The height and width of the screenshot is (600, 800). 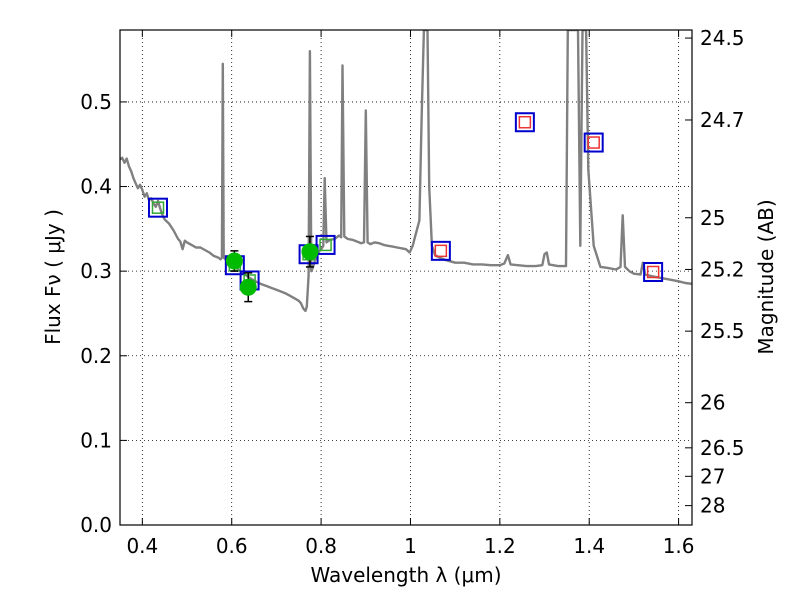 What do you see at coordinates (96, 187) in the screenshot?
I see `y-tick-label: 0.4` at bounding box center [96, 187].